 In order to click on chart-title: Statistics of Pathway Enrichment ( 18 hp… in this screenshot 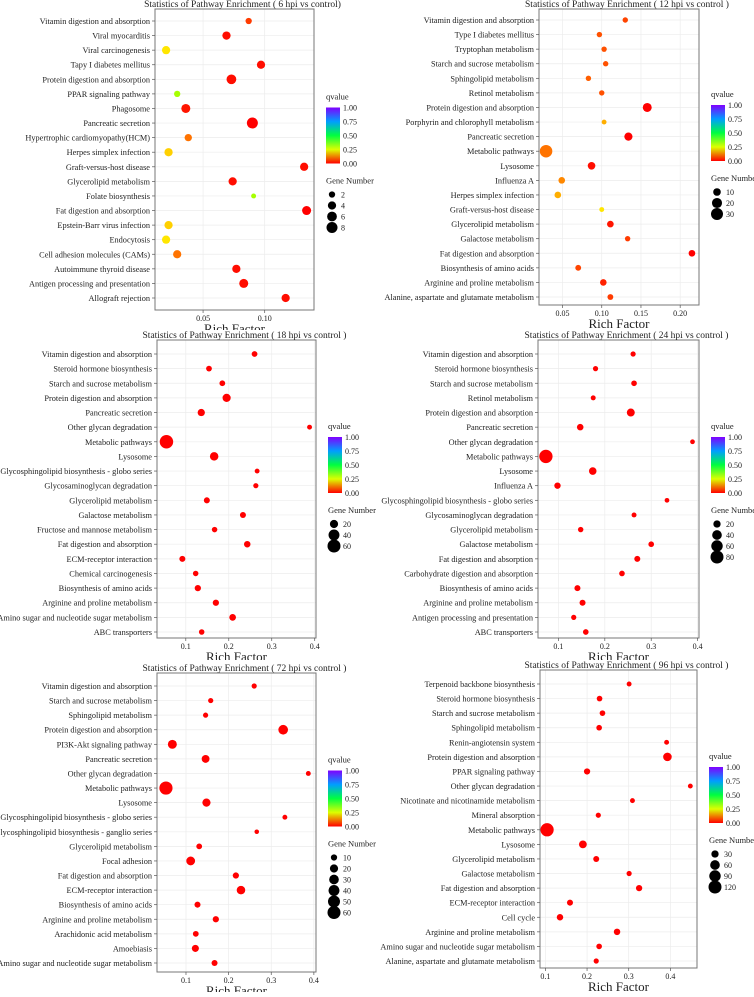, I will do `click(245, 335)`.